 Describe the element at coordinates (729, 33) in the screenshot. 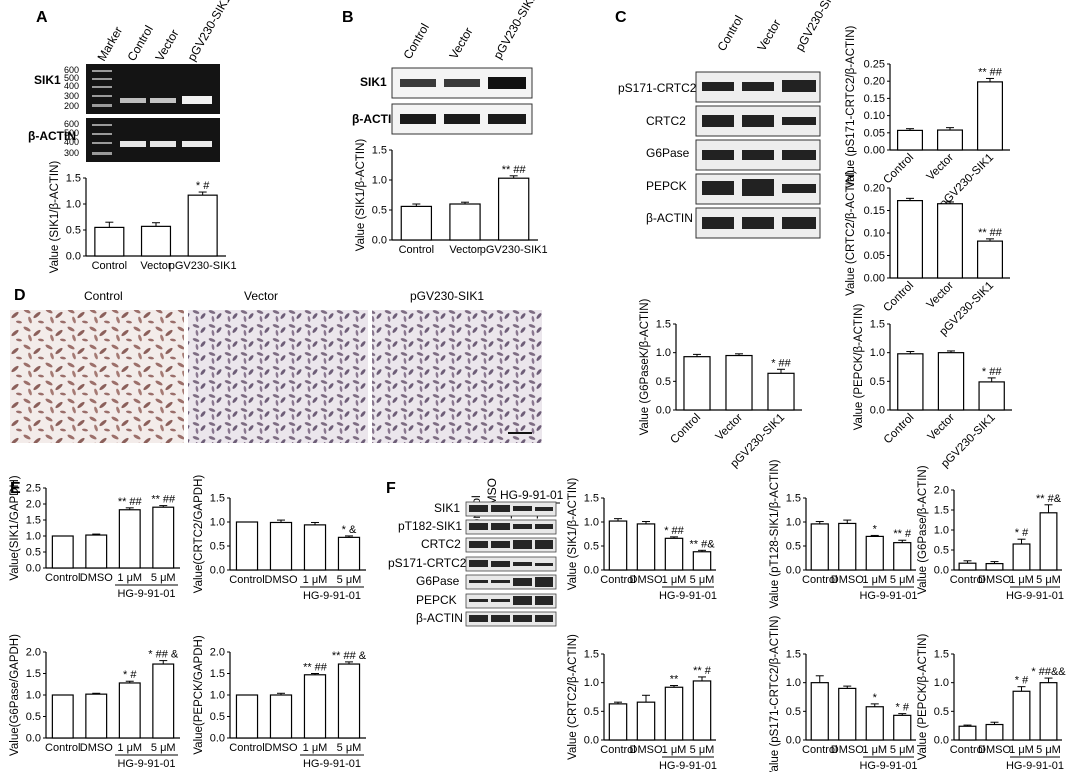

I see `blot-lane-label: Control` at that location.